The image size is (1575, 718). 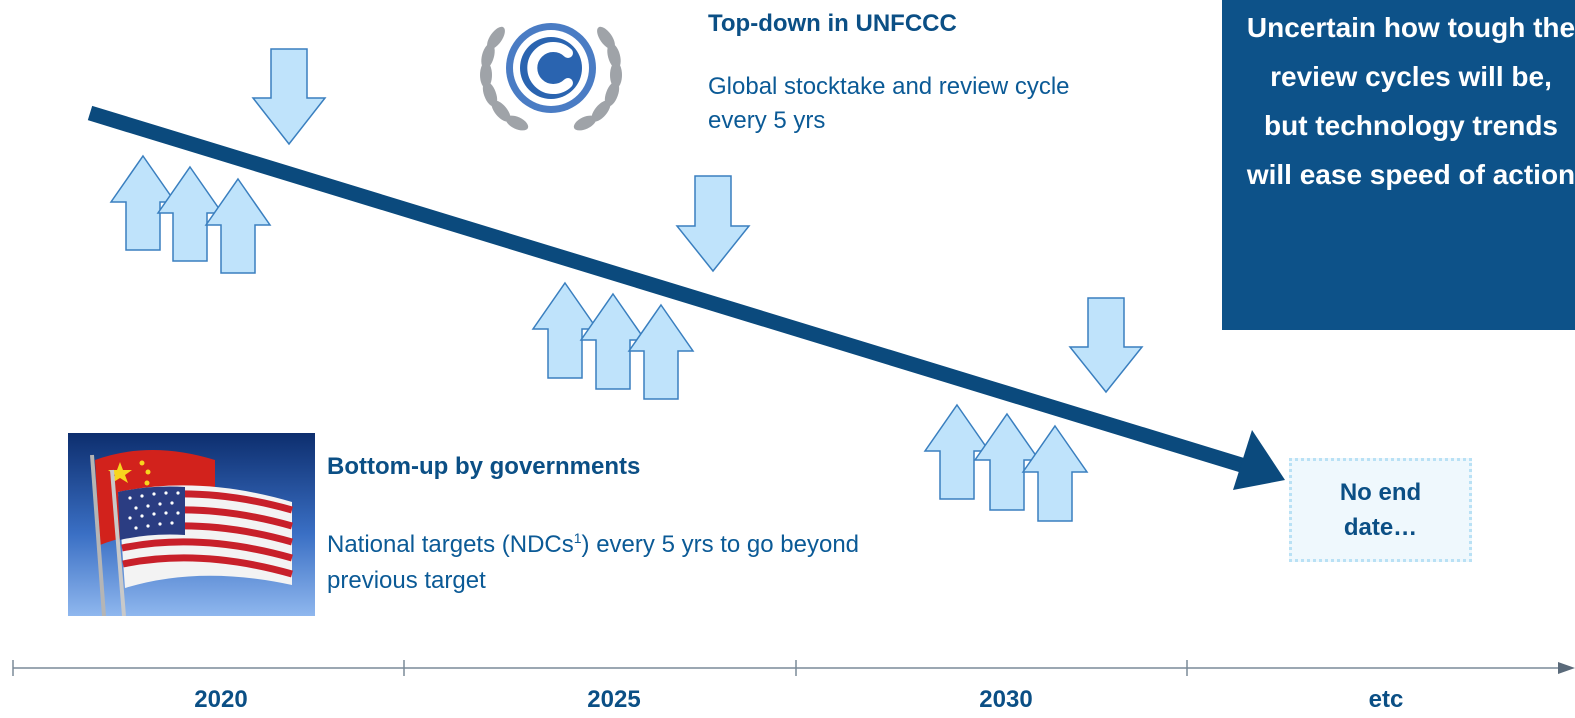 I want to click on timeline-label: 2030, so click(x=1006, y=699).